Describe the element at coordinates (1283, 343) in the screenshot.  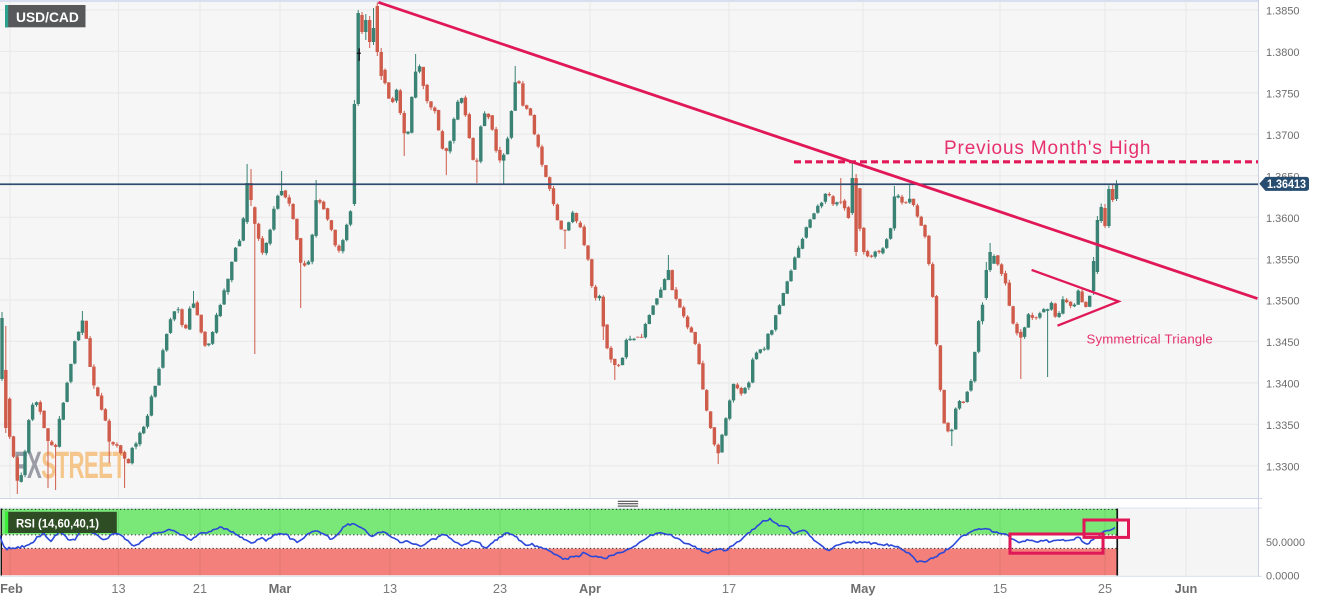
I see `svg-text: 1.3450` at that location.